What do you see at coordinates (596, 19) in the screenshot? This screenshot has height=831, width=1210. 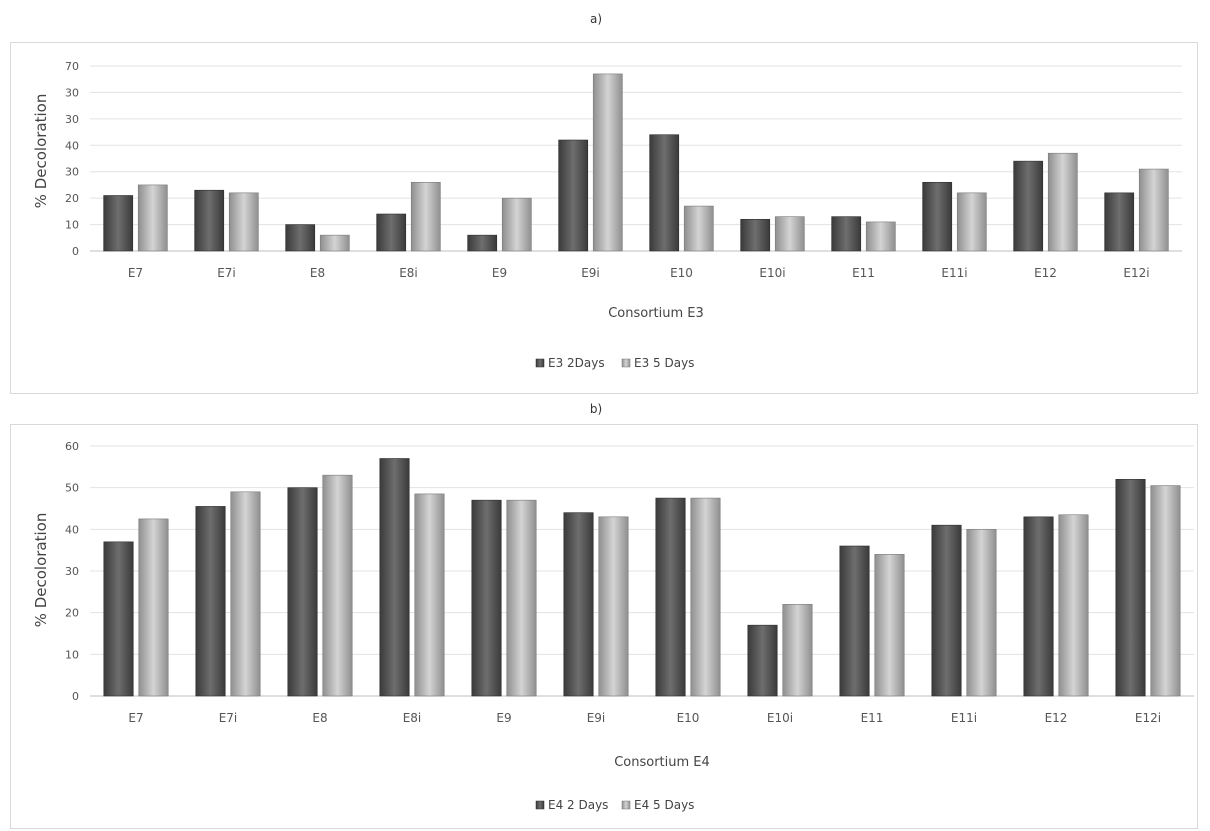 I see `panel-label-a: a)` at bounding box center [596, 19].